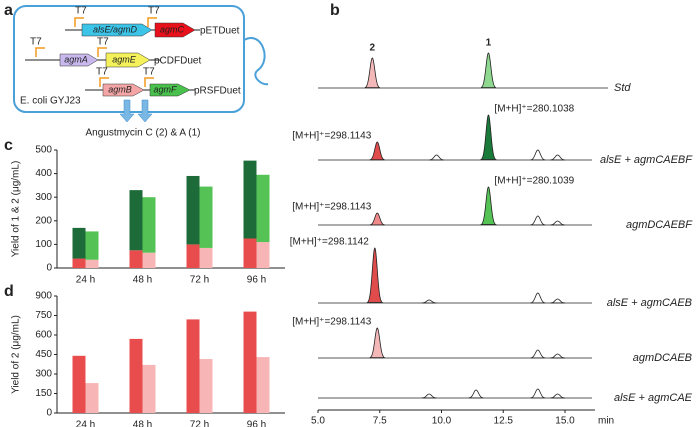  Describe the element at coordinates (8, 145) in the screenshot. I see `panel-label: c` at that location.